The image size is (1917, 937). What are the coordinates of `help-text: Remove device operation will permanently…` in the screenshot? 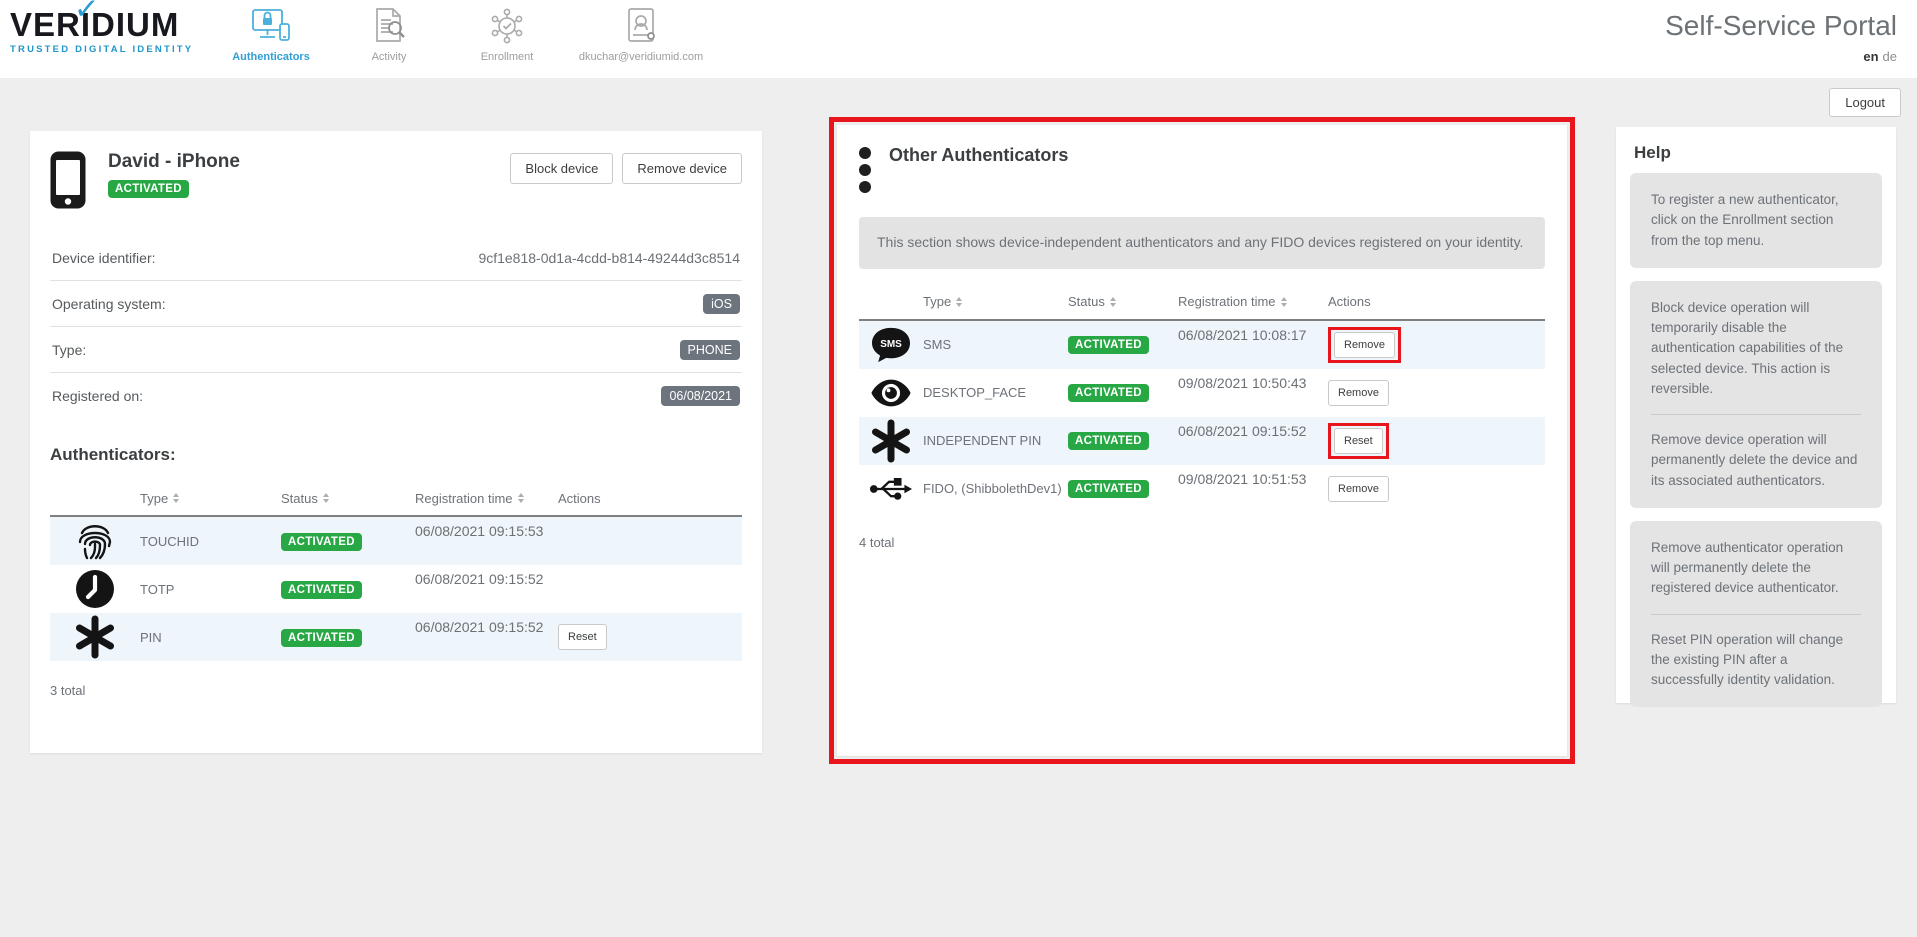 It's located at (1754, 460).